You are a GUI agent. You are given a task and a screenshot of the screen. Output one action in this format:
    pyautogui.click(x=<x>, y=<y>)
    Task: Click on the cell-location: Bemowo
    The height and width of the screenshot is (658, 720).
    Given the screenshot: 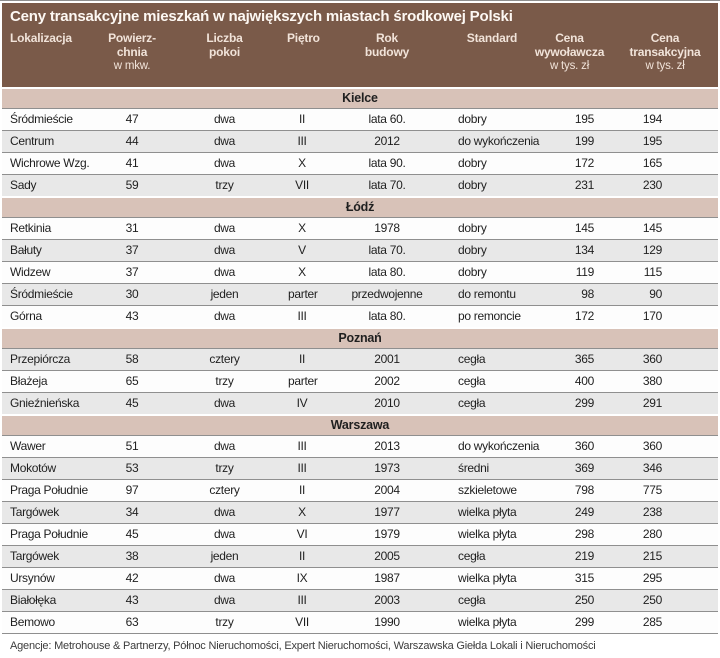 What is the action you would take?
    pyautogui.click(x=52, y=622)
    